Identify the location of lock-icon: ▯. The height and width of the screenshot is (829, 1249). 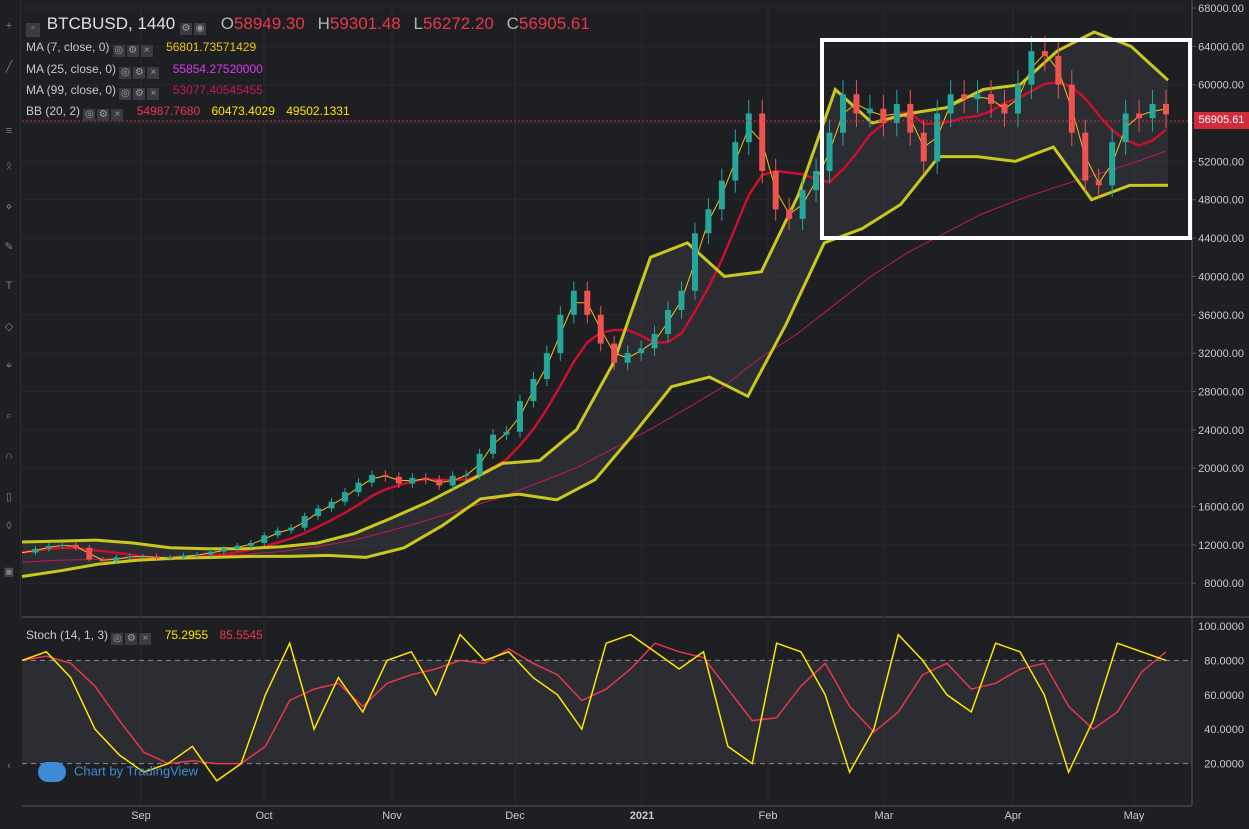
(9, 497).